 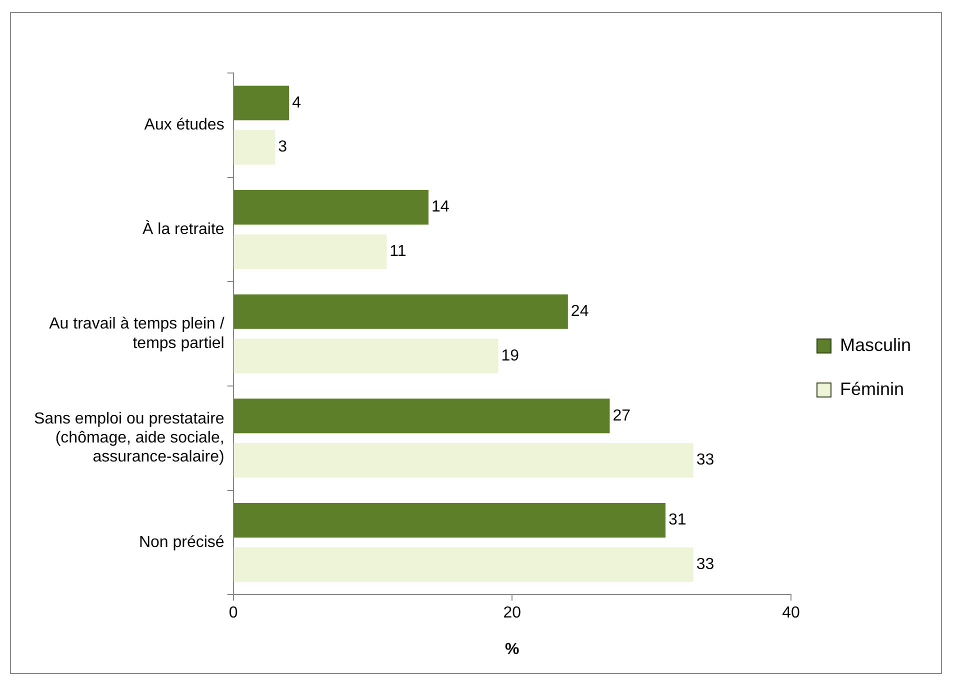 I want to click on data-label: 31, so click(x=677, y=520).